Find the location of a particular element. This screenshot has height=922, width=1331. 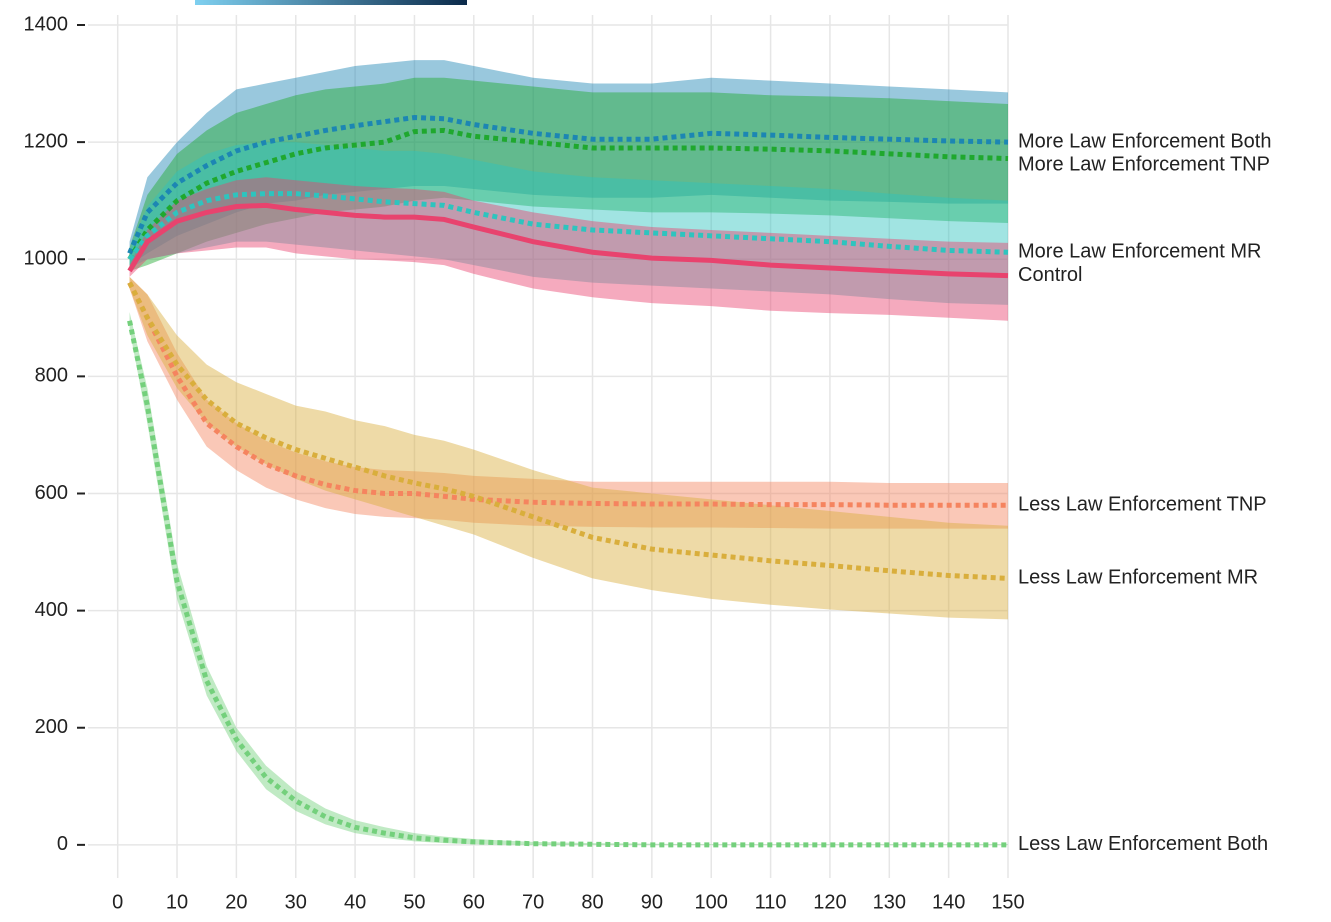

x-tick-label: 130 is located at coordinates (889, 902).